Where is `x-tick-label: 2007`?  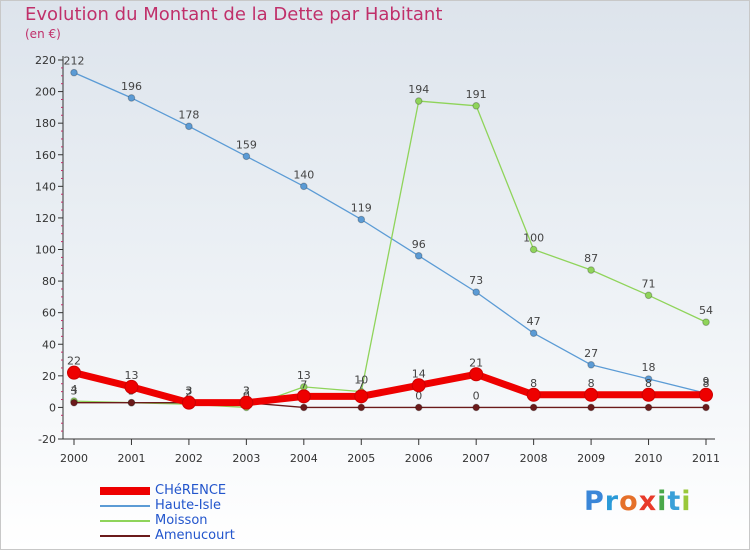
x-tick-label: 2007 is located at coordinates (476, 458).